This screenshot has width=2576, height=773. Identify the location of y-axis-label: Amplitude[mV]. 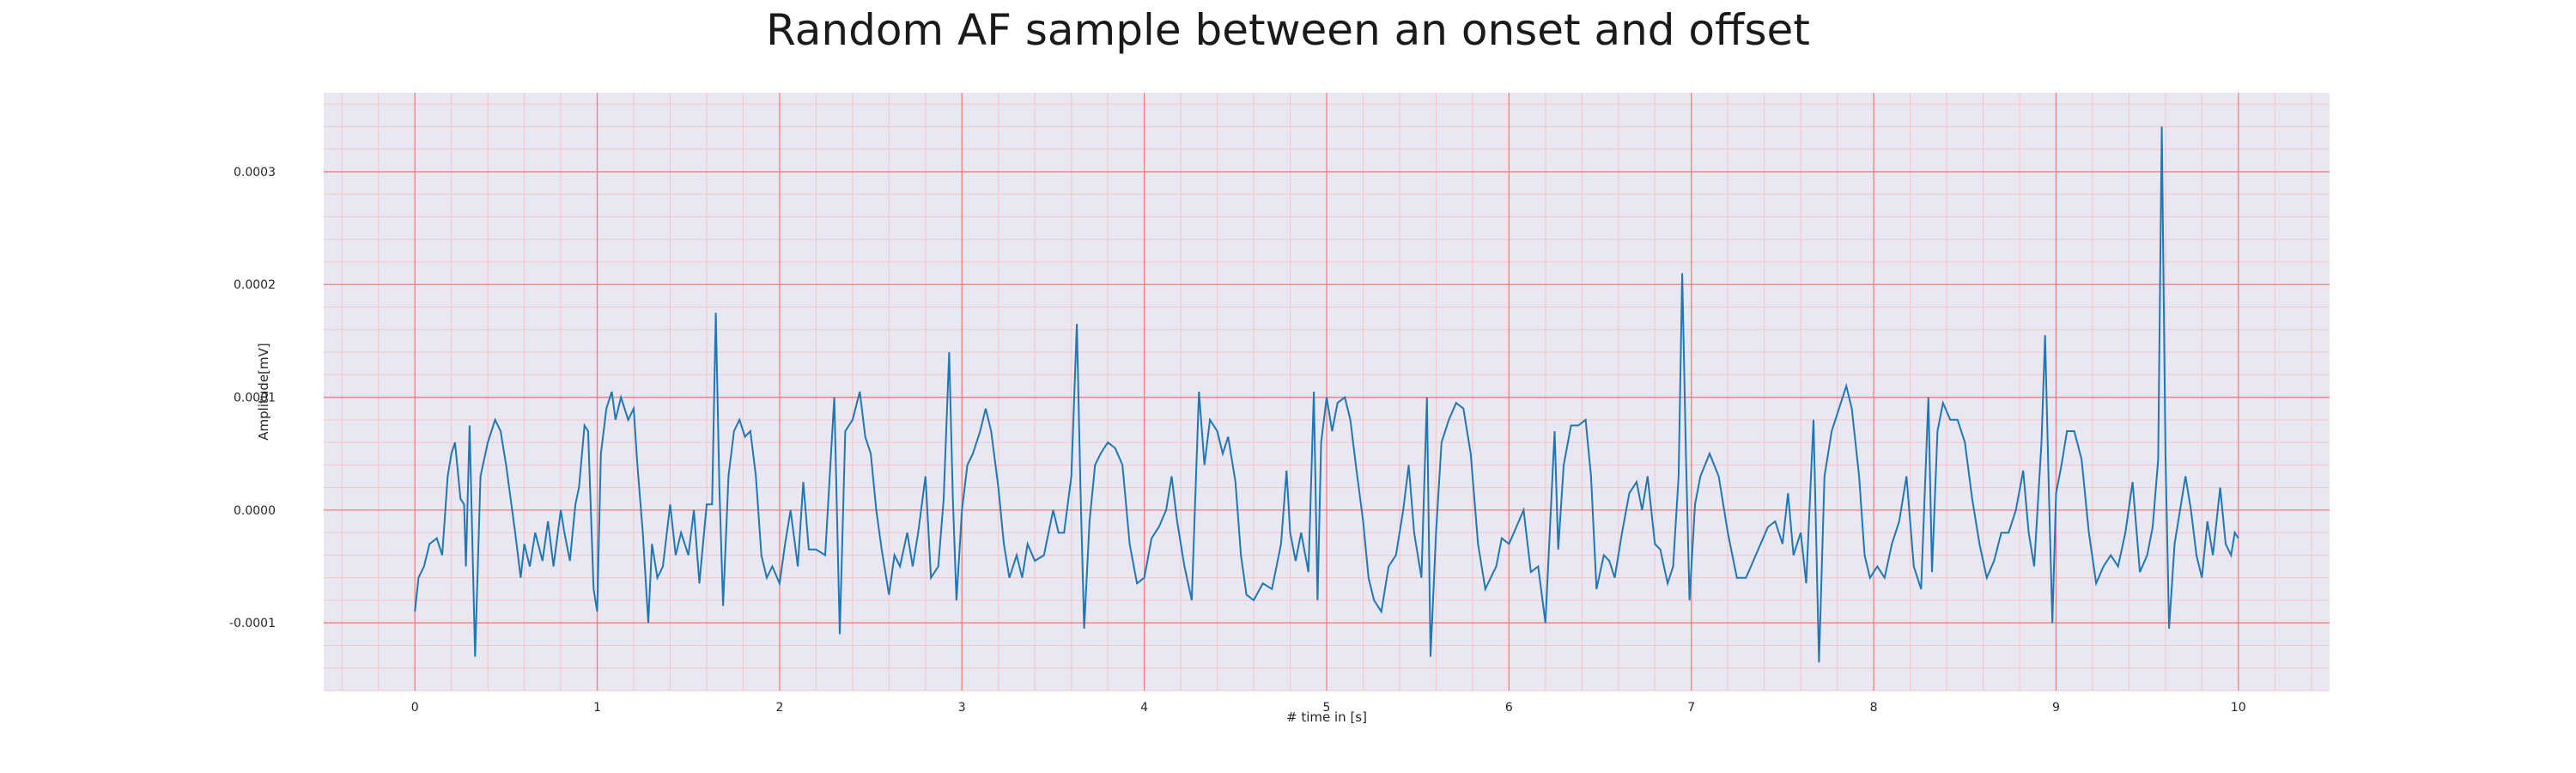
(263, 391).